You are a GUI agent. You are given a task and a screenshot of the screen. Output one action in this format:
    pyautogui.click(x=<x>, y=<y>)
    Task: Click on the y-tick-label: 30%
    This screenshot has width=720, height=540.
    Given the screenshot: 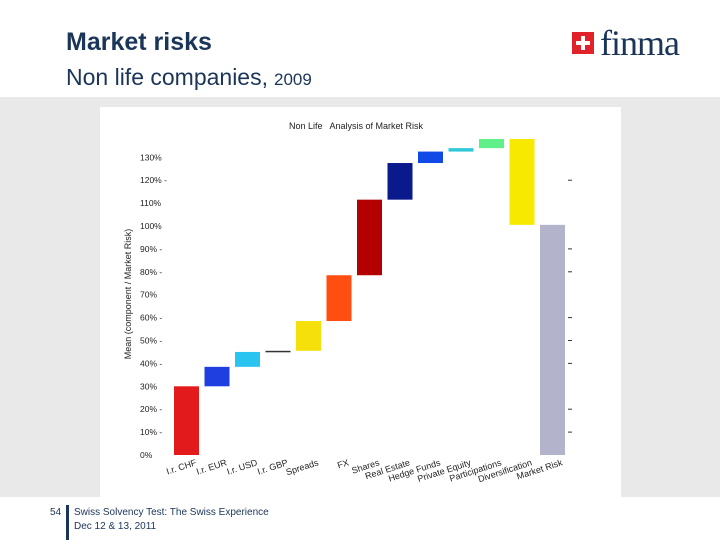 What is the action you would take?
    pyautogui.click(x=148, y=386)
    